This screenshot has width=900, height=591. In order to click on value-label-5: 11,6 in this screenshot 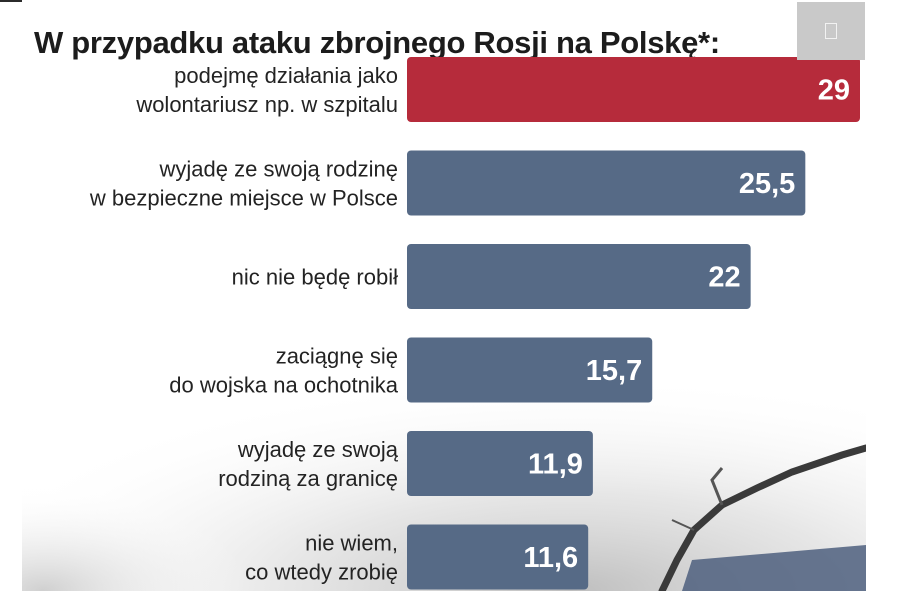, I will do `click(550, 558)`.